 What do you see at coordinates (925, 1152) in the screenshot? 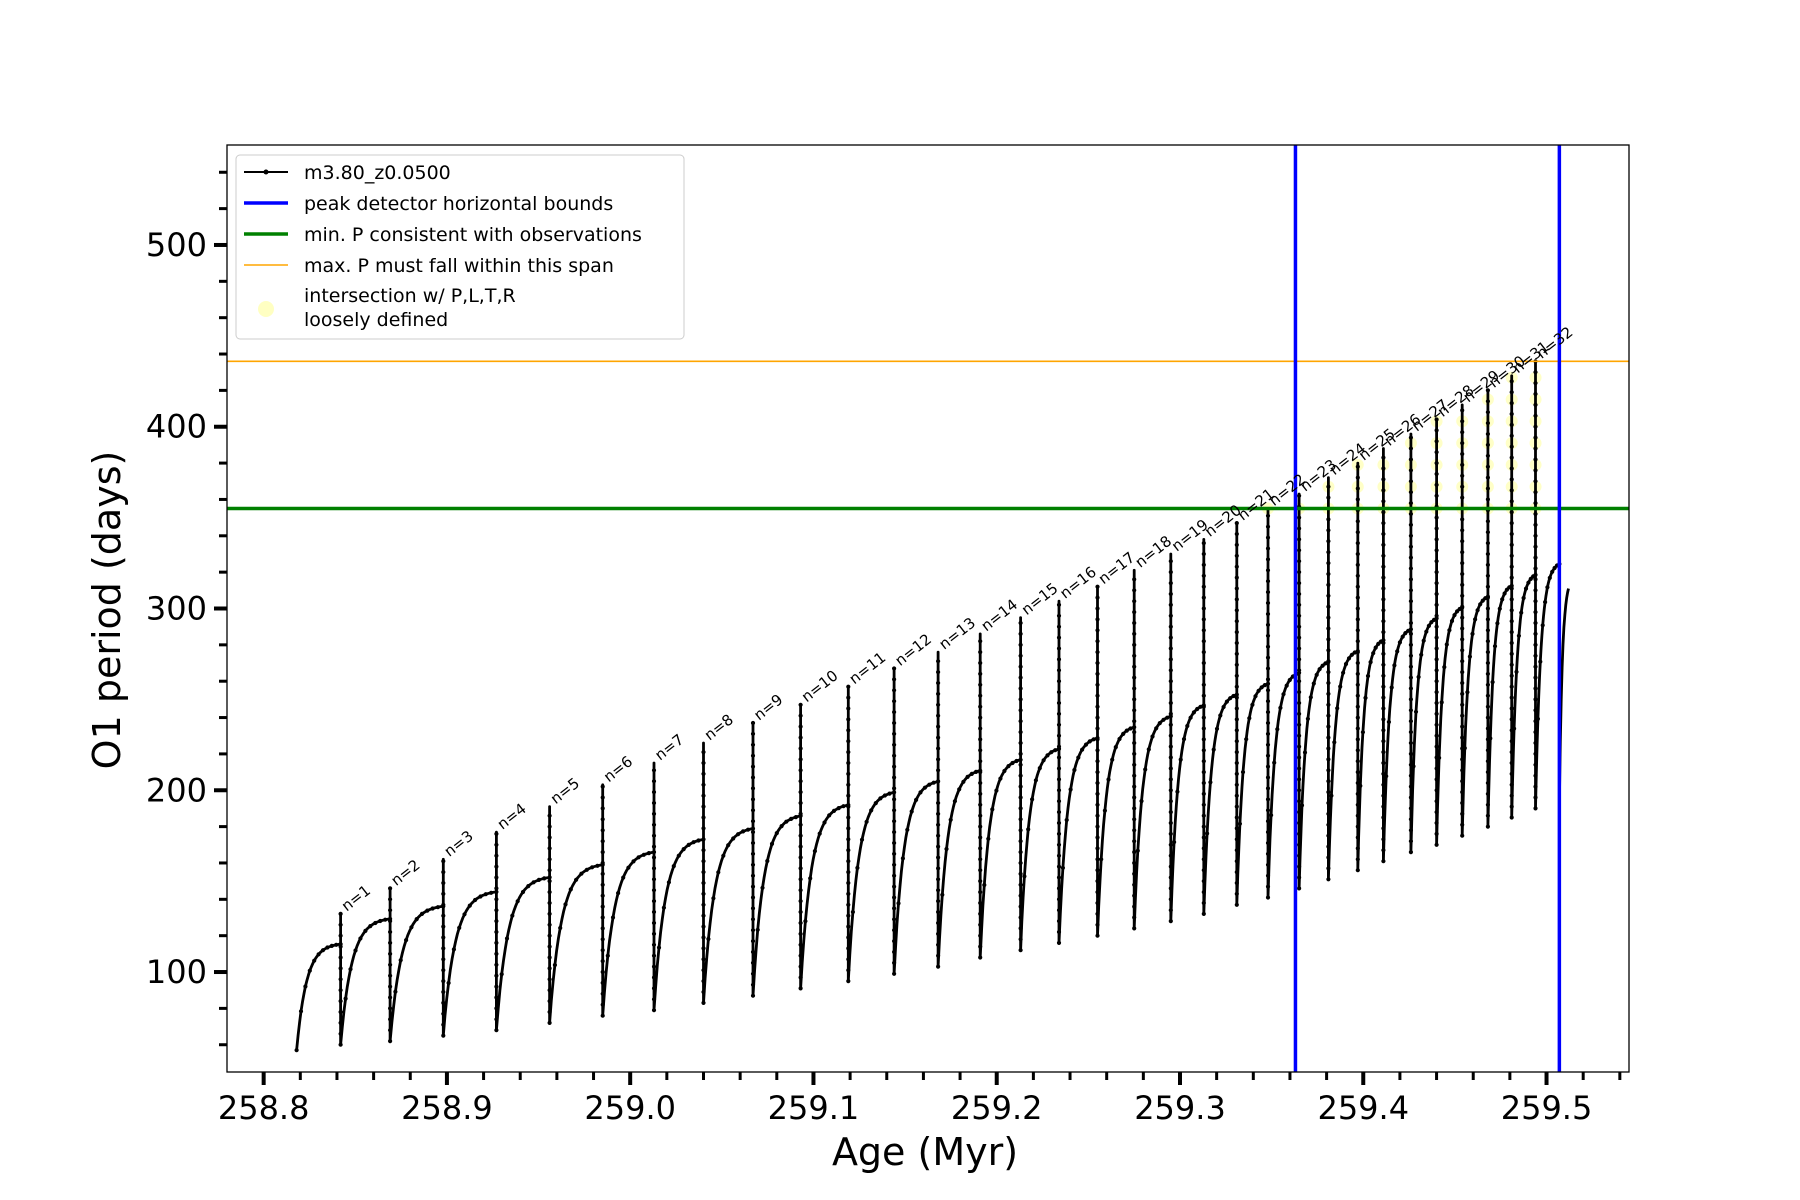
I see `x-axis-title: Age (Myr)` at bounding box center [925, 1152].